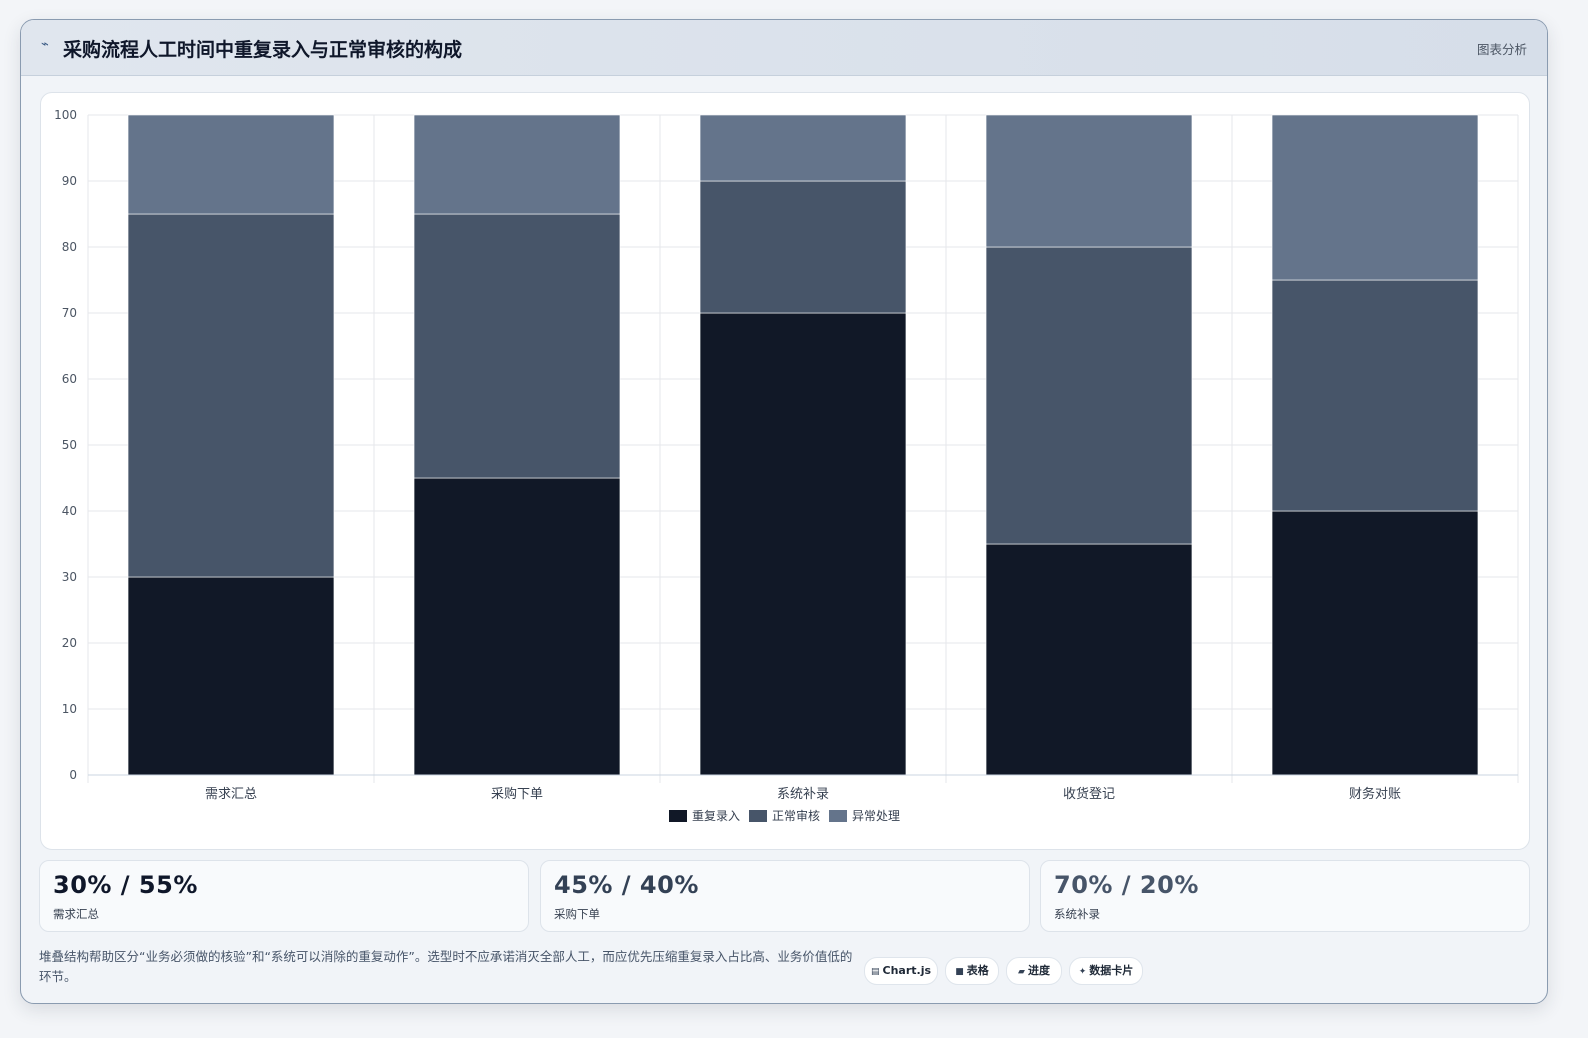 The height and width of the screenshot is (1038, 1588). Describe the element at coordinates (1077, 914) in the screenshot. I see `stat-label: 系统补录` at that location.